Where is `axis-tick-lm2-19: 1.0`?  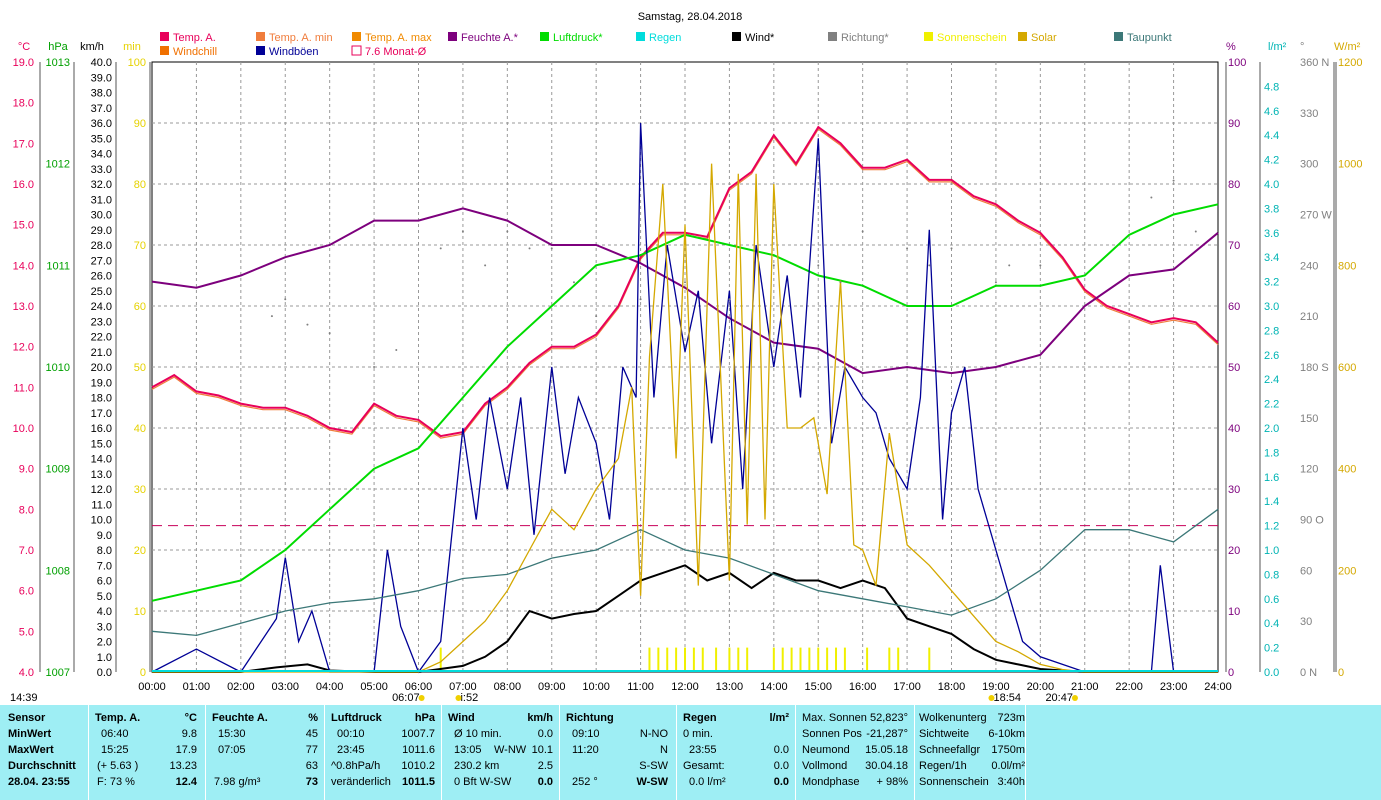
axis-tick-lm2-19: 1.0 is located at coordinates (1271, 551).